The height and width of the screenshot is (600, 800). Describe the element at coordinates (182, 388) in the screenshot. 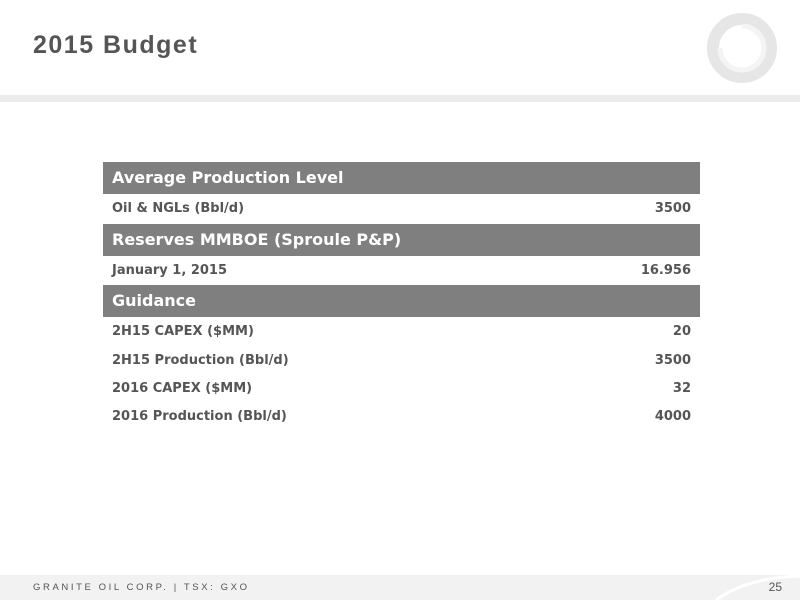

I see `row-label: 2016 CAPEX ($MM)` at that location.